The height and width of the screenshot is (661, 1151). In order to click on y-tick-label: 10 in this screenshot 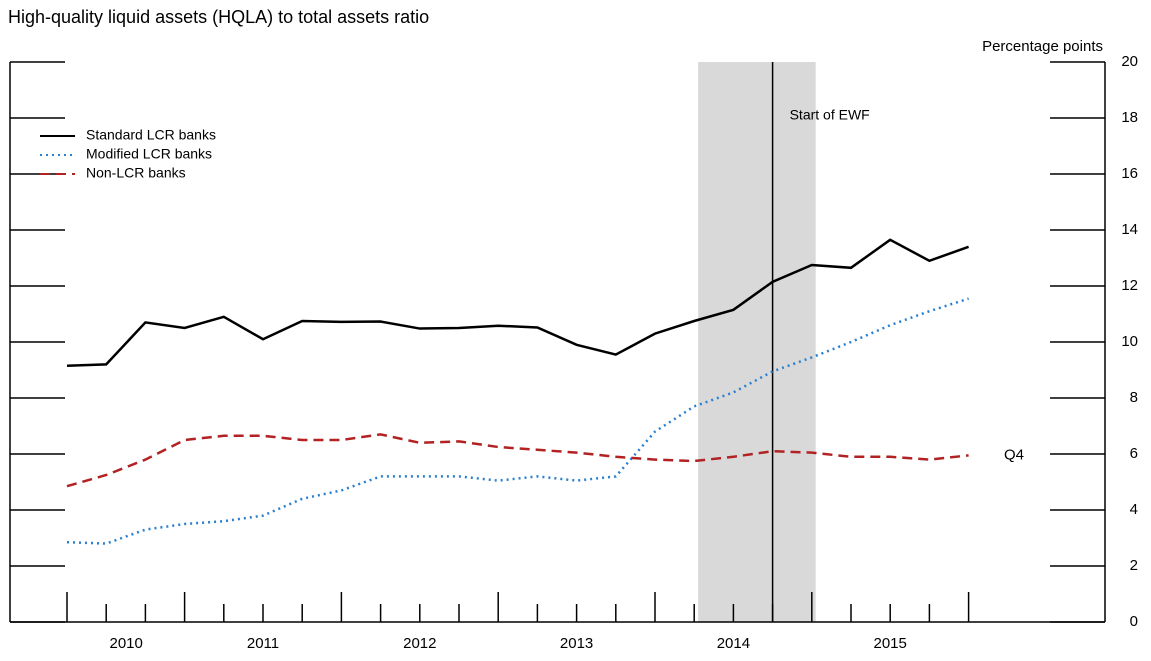, I will do `click(1129, 341)`.